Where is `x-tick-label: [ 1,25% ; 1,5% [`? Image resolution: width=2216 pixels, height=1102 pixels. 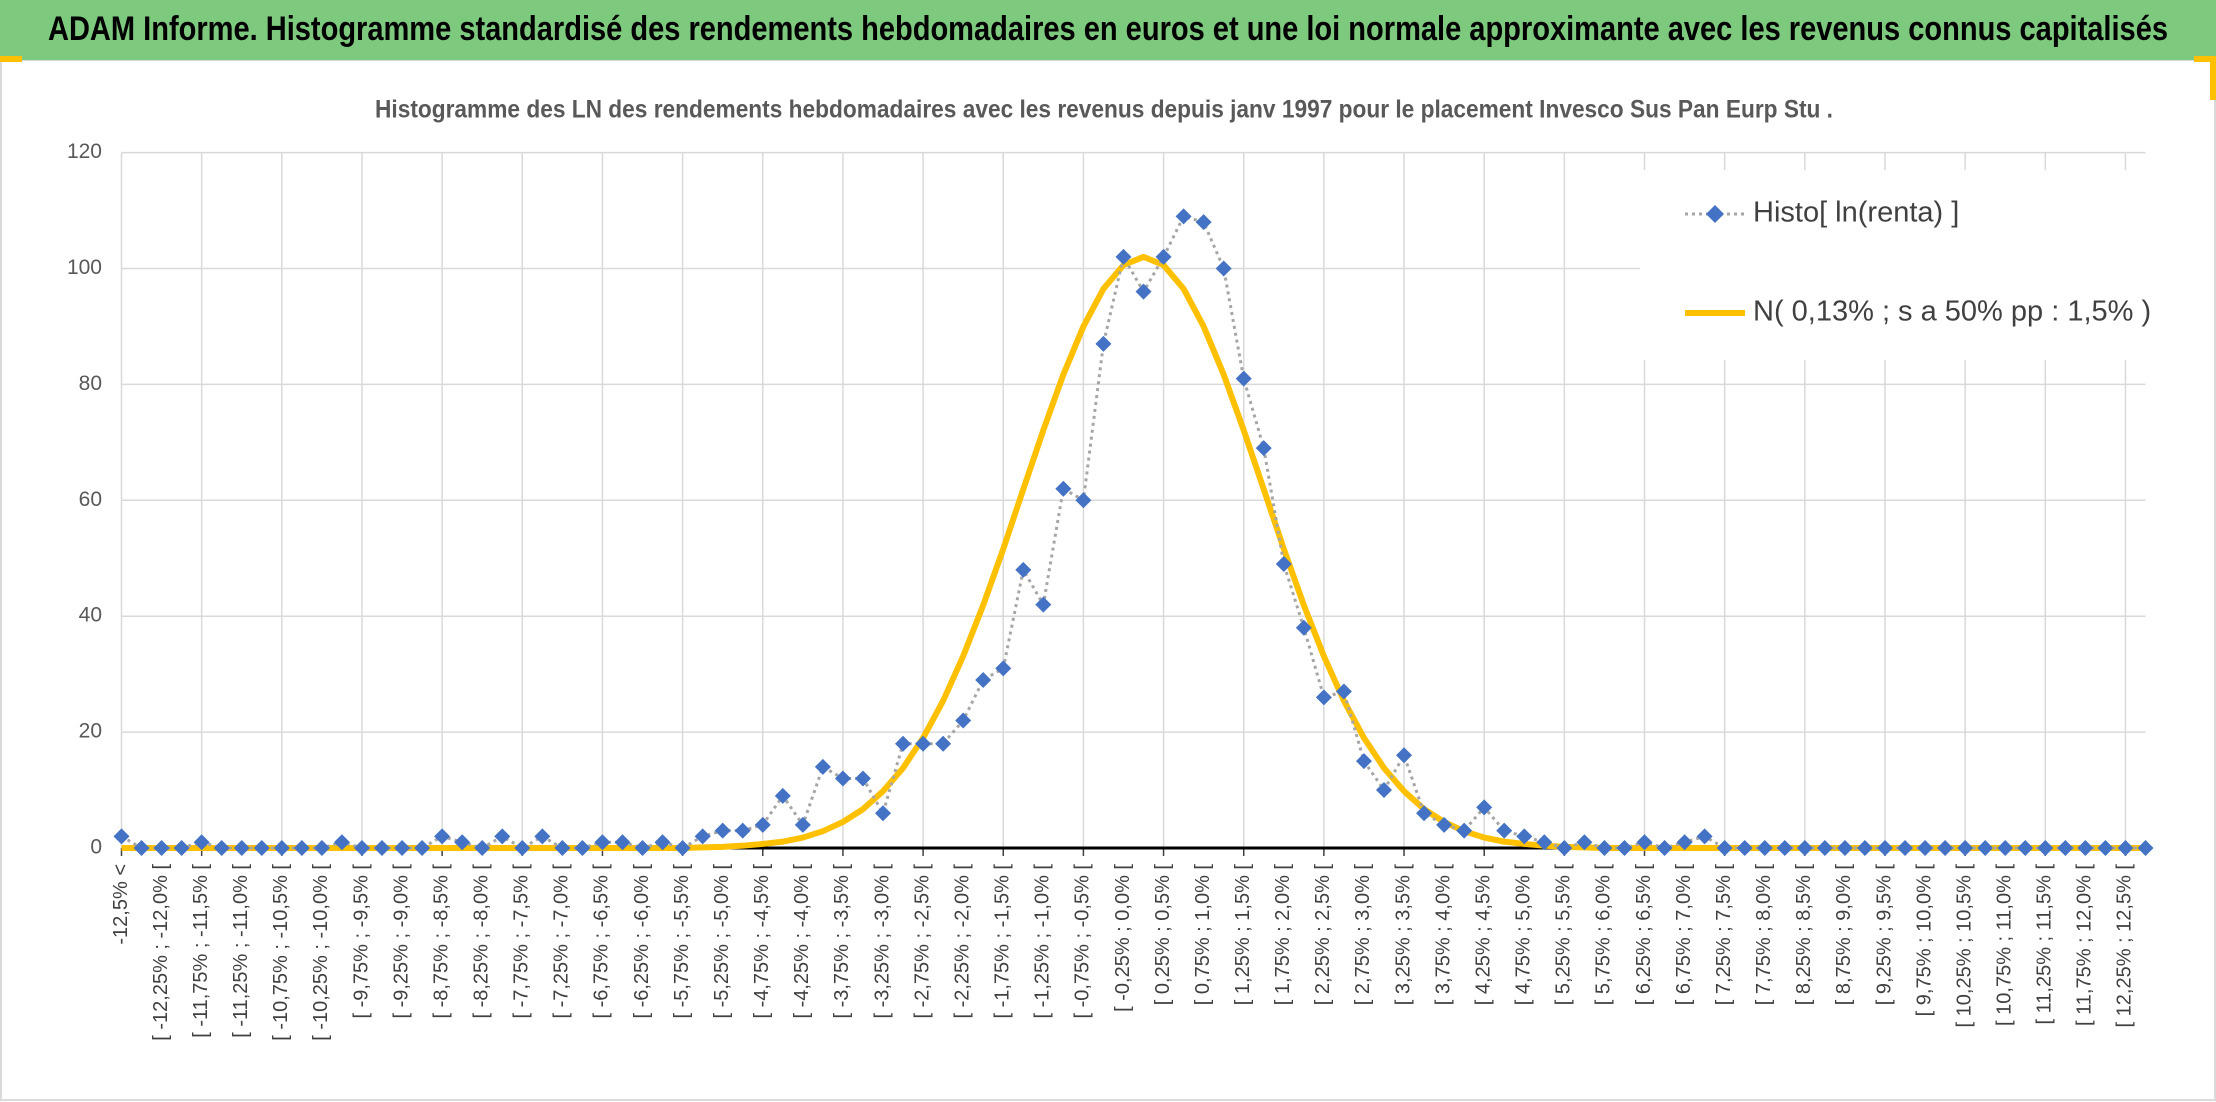
x-tick-label: [ 1,25% ; 1,5% [ is located at coordinates (1243, 935).